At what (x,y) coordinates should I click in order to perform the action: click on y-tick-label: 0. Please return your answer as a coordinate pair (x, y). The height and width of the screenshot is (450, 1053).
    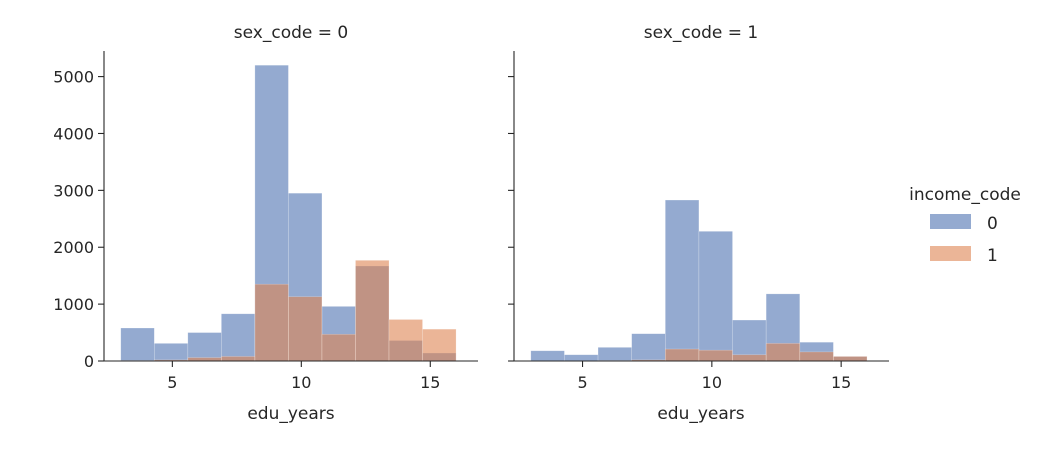
    Looking at the image, I should click on (89, 361).